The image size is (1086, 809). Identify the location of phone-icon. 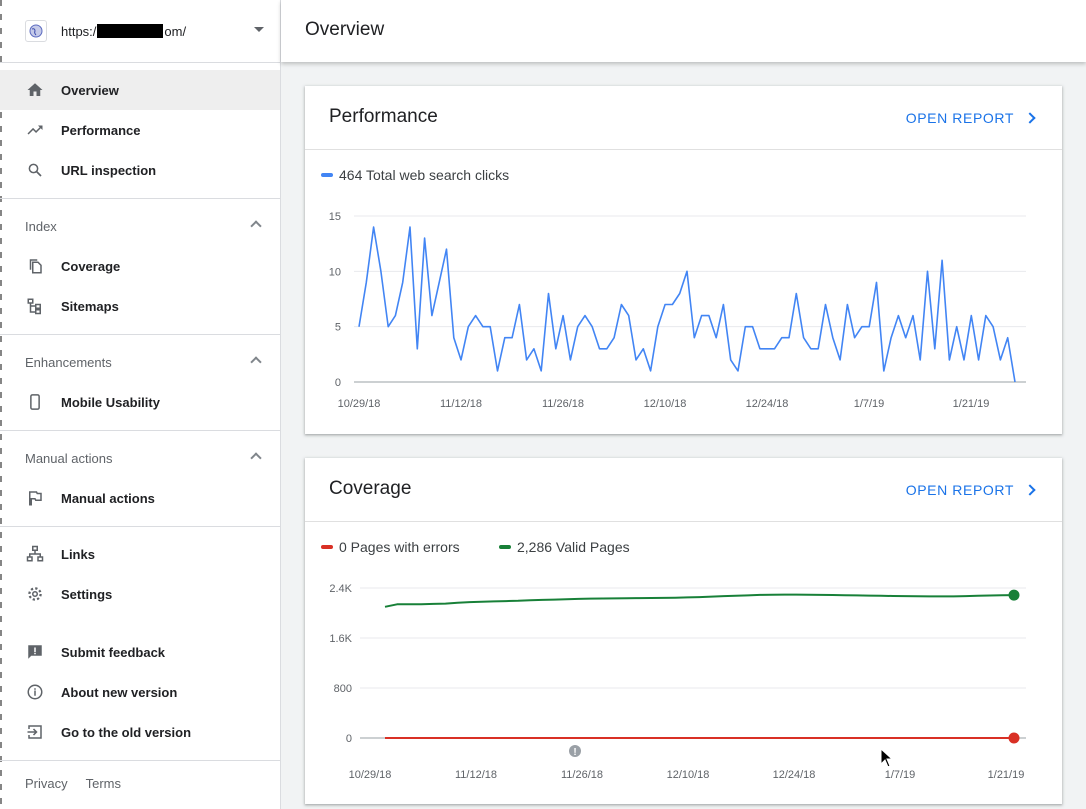
(35, 402).